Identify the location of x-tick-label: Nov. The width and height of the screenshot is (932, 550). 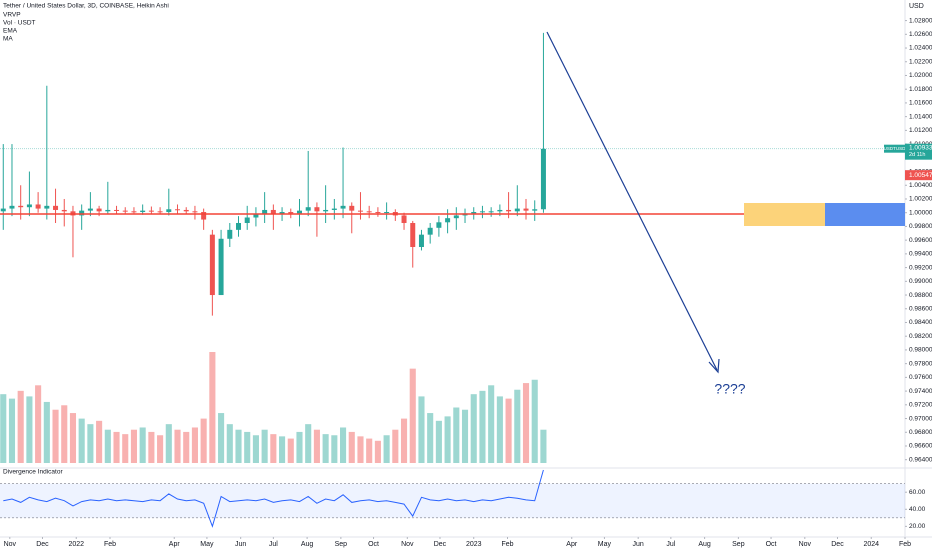
(805, 544).